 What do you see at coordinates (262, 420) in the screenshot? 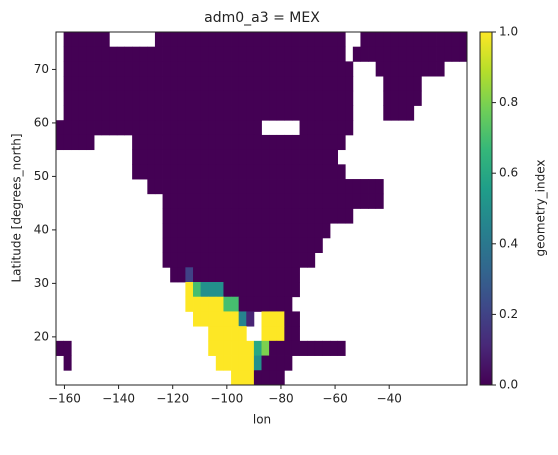
I see `x-axis-label: lon` at bounding box center [262, 420].